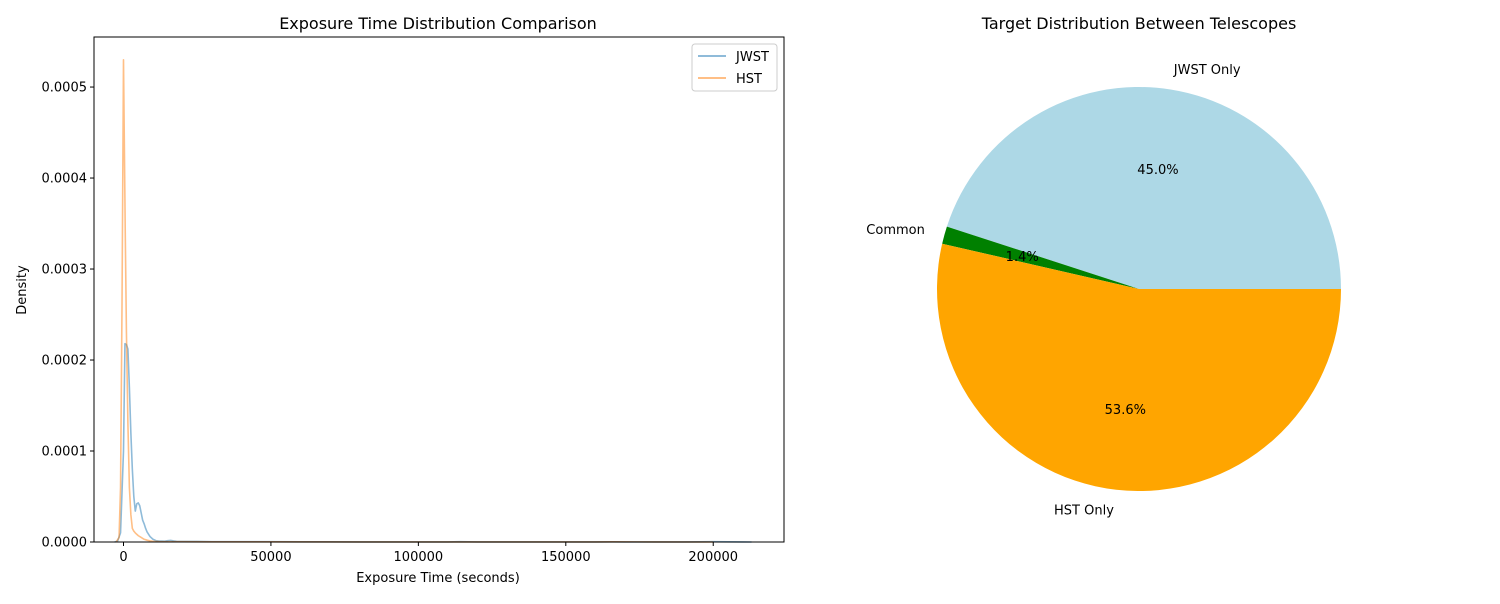  What do you see at coordinates (419, 557) in the screenshot?
I see `x-tick-label: 100000` at bounding box center [419, 557].